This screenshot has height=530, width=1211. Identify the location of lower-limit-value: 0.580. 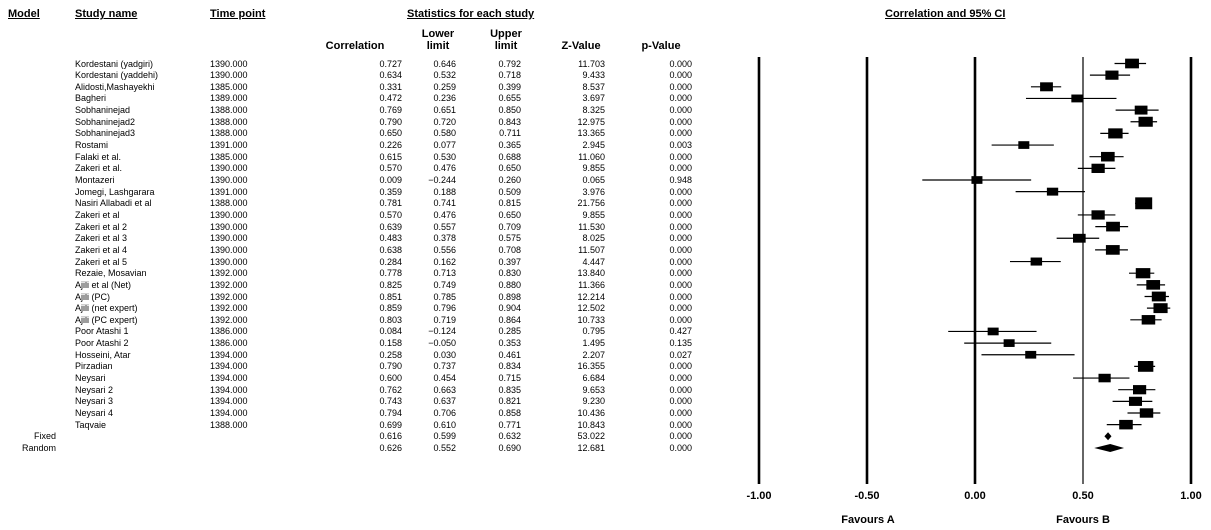
(444, 133).